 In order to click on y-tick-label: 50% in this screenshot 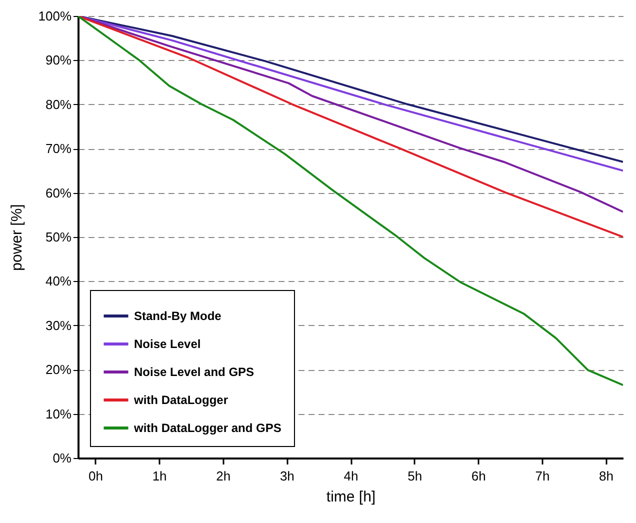, I will do `click(58, 237)`.